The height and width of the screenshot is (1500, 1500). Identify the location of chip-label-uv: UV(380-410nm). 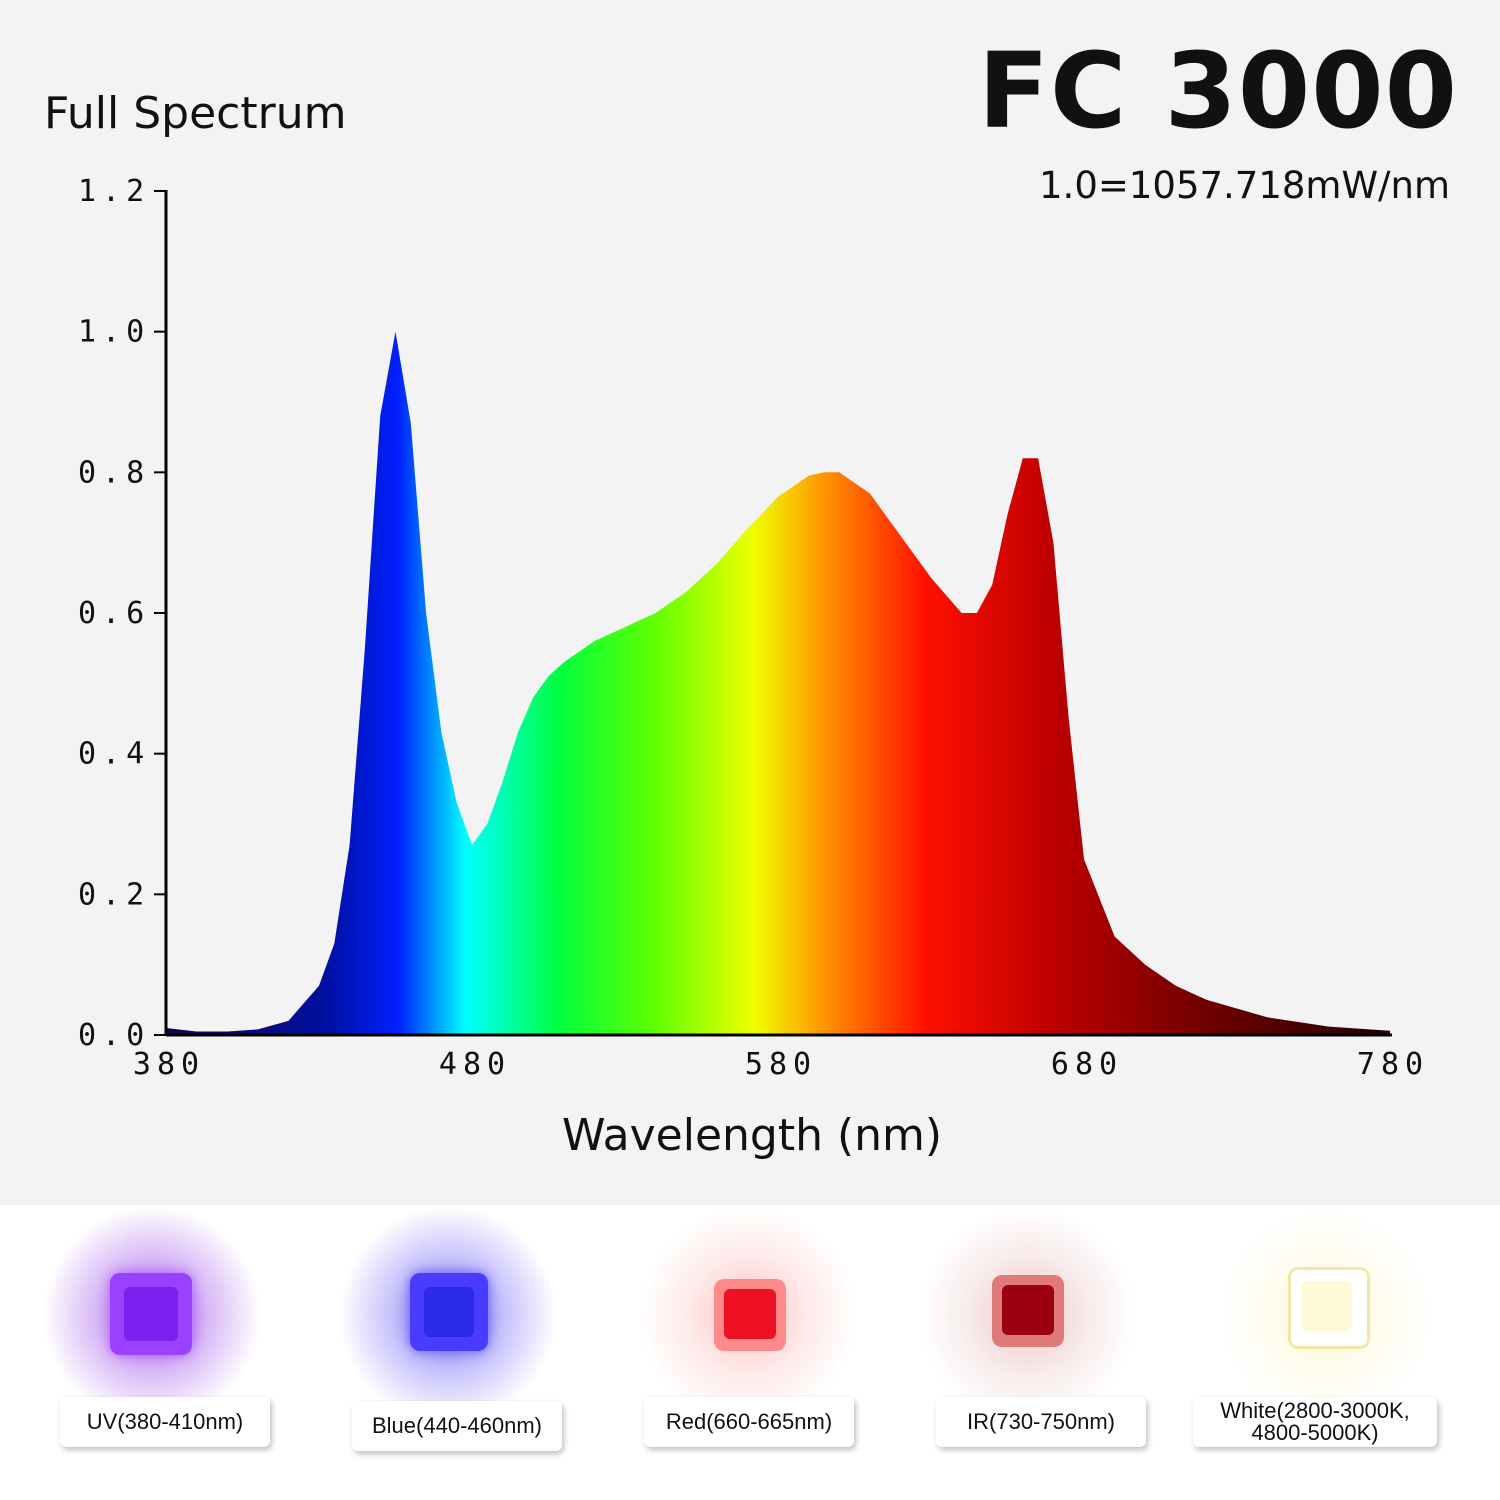
(165, 1422).